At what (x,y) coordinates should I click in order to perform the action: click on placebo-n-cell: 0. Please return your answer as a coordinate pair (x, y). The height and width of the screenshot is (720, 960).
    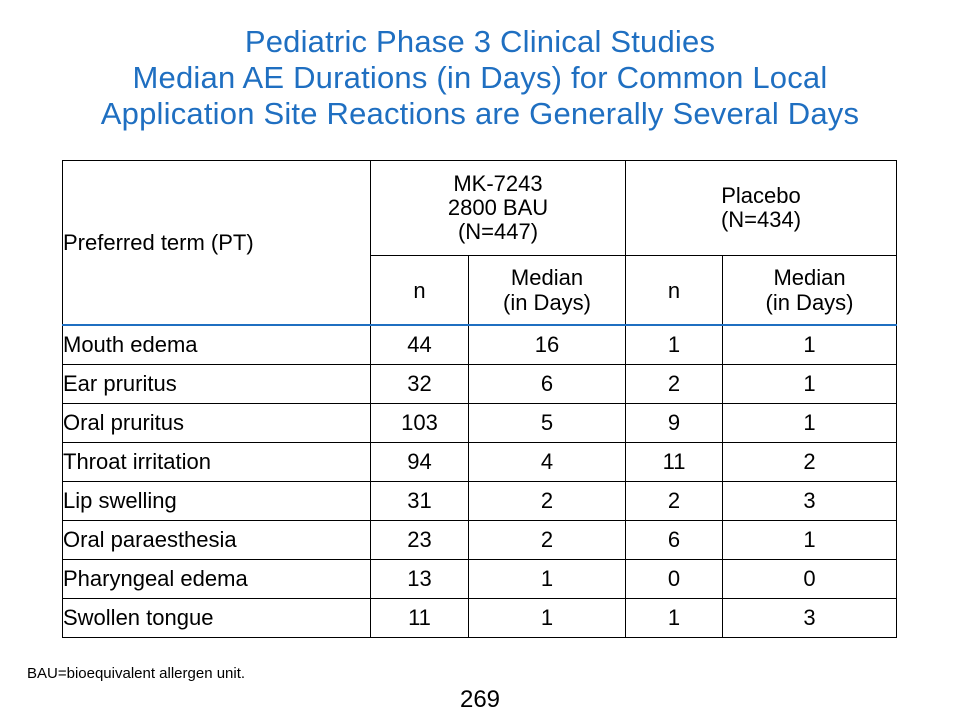
    Looking at the image, I should click on (674, 579).